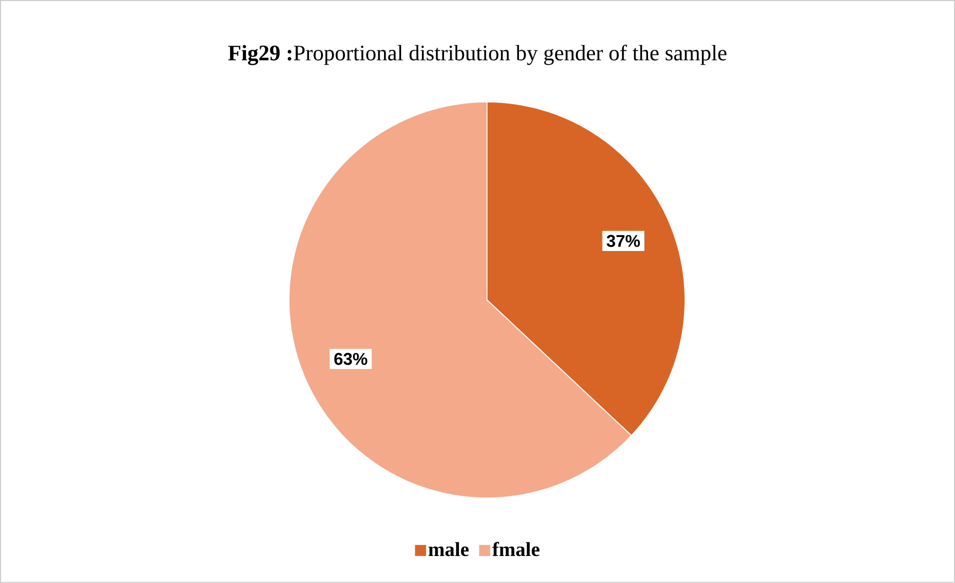 This screenshot has width=955, height=583. What do you see at coordinates (351, 359) in the screenshot?
I see `data-label: 63%` at bounding box center [351, 359].